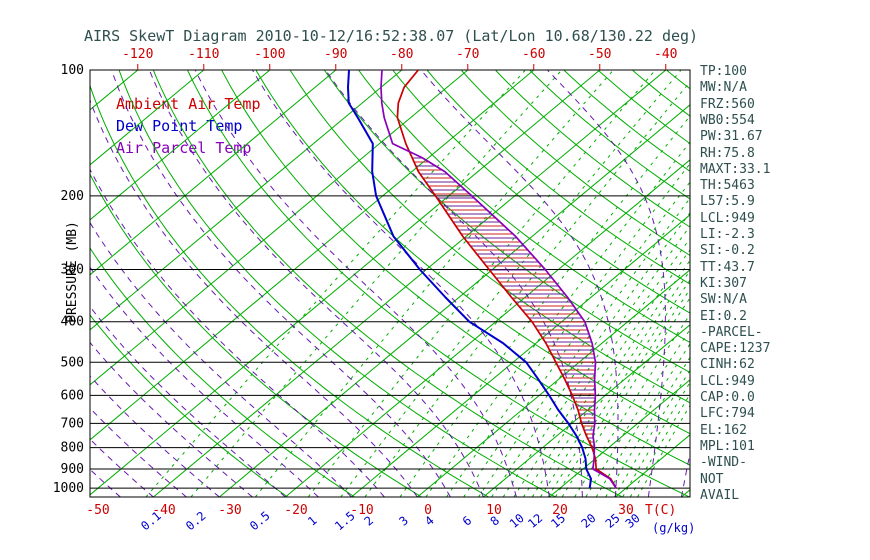 The width and height of the screenshot is (870, 560). I want to click on pressure-tick-label: 600, so click(72, 395).